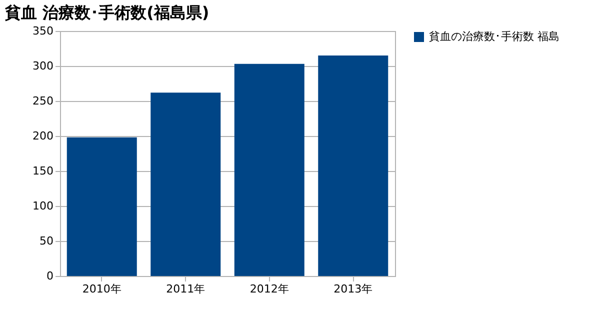 This screenshot has width=613, height=333. I want to click on y-tick-label: 50, so click(47, 241).